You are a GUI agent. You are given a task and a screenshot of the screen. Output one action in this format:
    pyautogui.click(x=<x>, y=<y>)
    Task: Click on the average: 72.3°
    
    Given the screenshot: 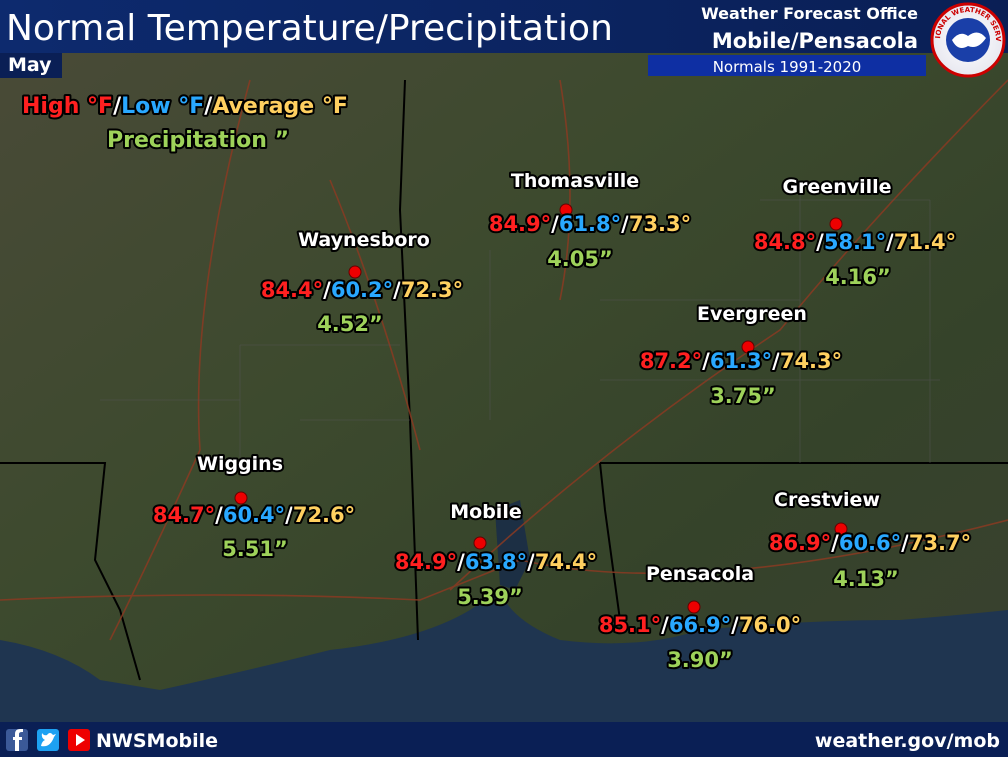 What is the action you would take?
    pyautogui.click(x=432, y=290)
    